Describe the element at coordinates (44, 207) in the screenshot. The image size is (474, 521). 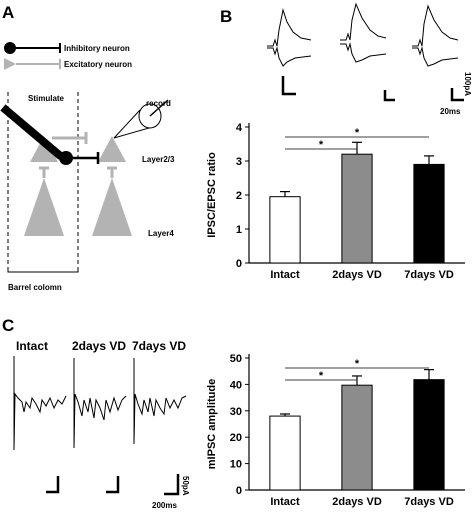
I see `layer4-neuron-left` at that location.